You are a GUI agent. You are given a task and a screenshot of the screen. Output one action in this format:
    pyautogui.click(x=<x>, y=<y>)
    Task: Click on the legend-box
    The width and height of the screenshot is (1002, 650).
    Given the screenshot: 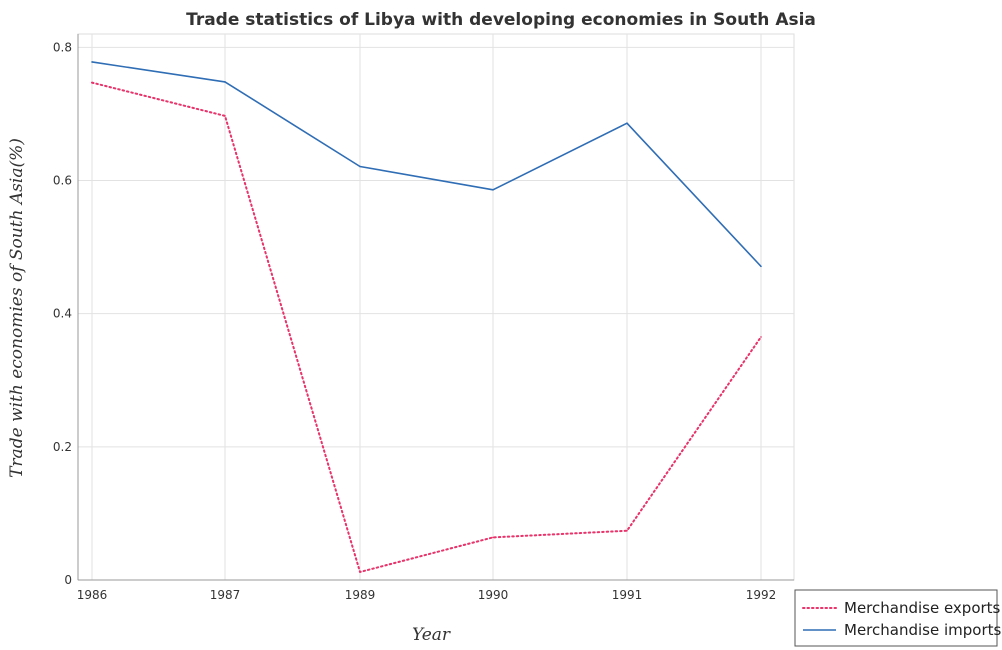 What is the action you would take?
    pyautogui.click(x=896, y=618)
    